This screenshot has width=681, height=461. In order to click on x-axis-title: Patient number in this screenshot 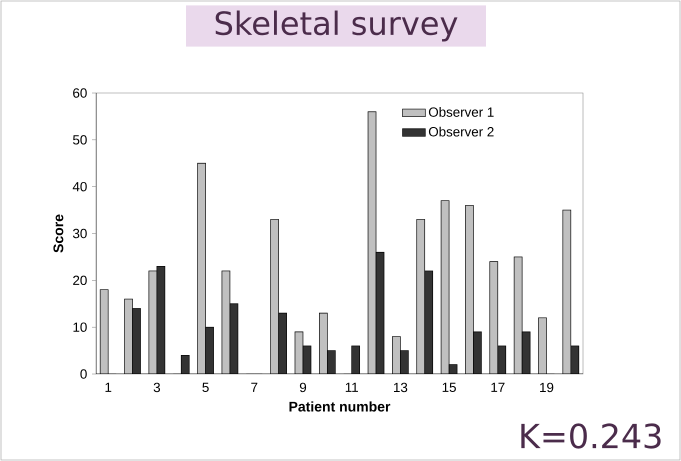, I will do `click(339, 406)`.